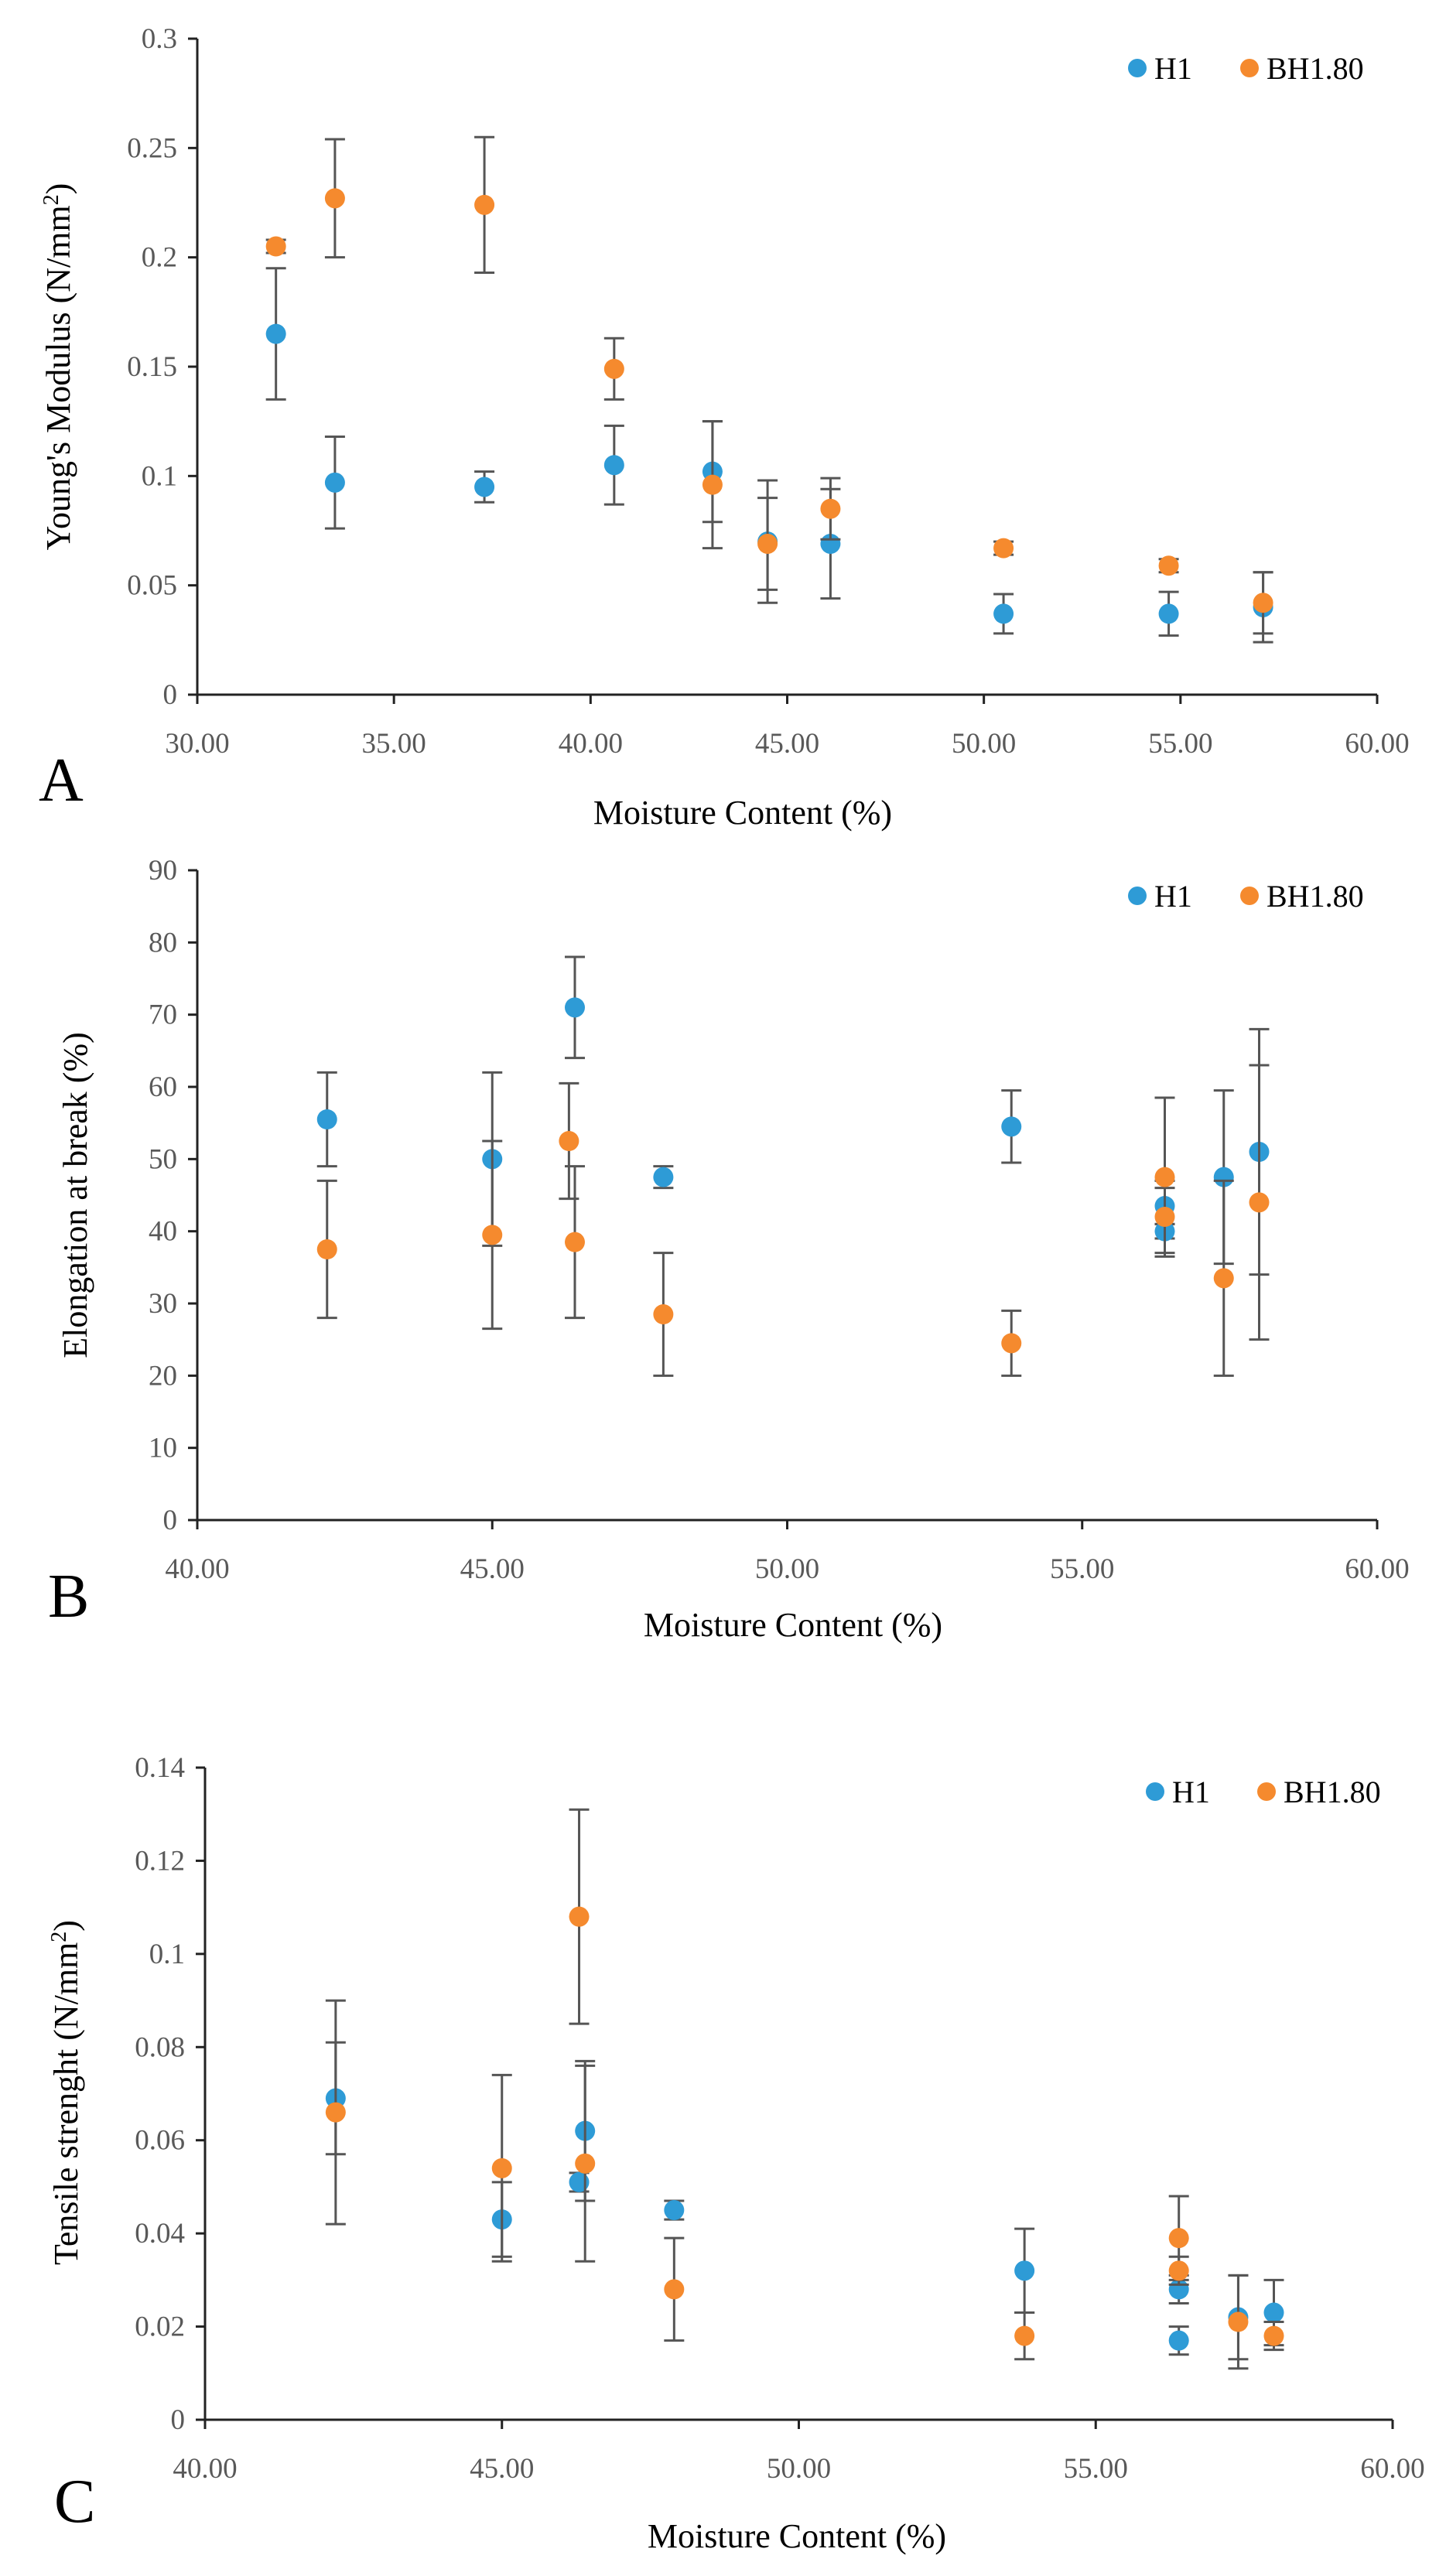  What do you see at coordinates (394, 744) in the screenshot?
I see `x-tick-label: 35.00` at bounding box center [394, 744].